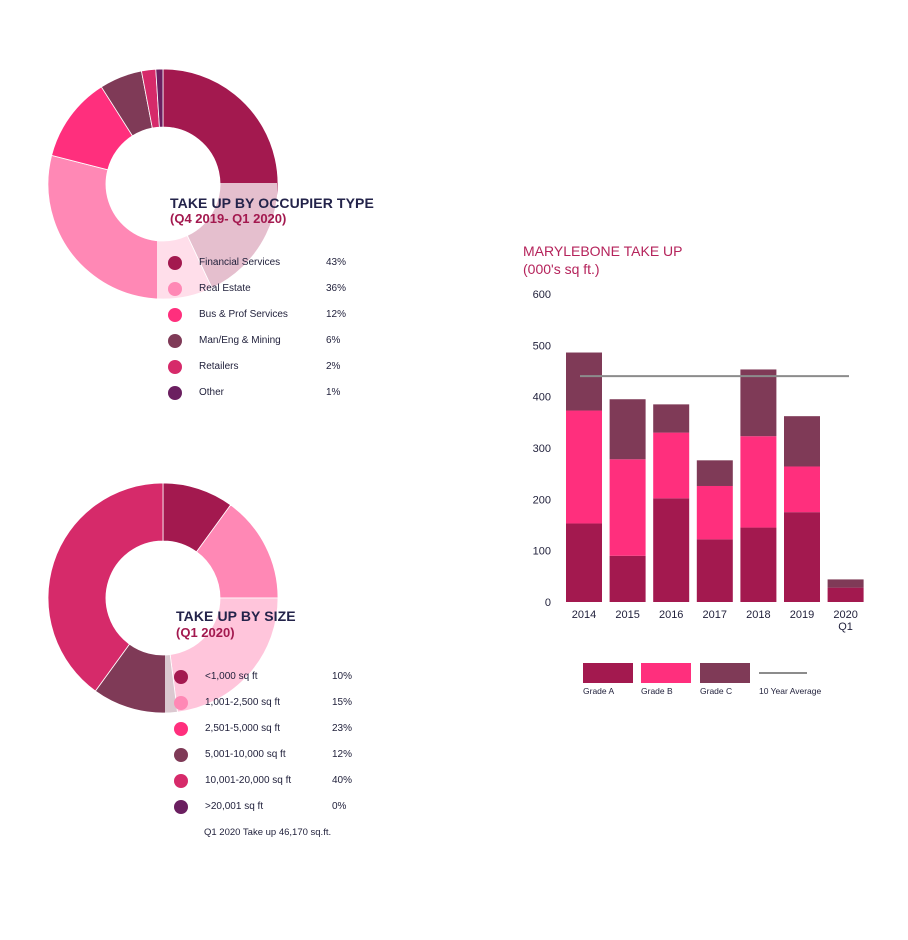  Describe the element at coordinates (627, 507) in the screenshot. I see `bar-grade-b-2015` at that location.